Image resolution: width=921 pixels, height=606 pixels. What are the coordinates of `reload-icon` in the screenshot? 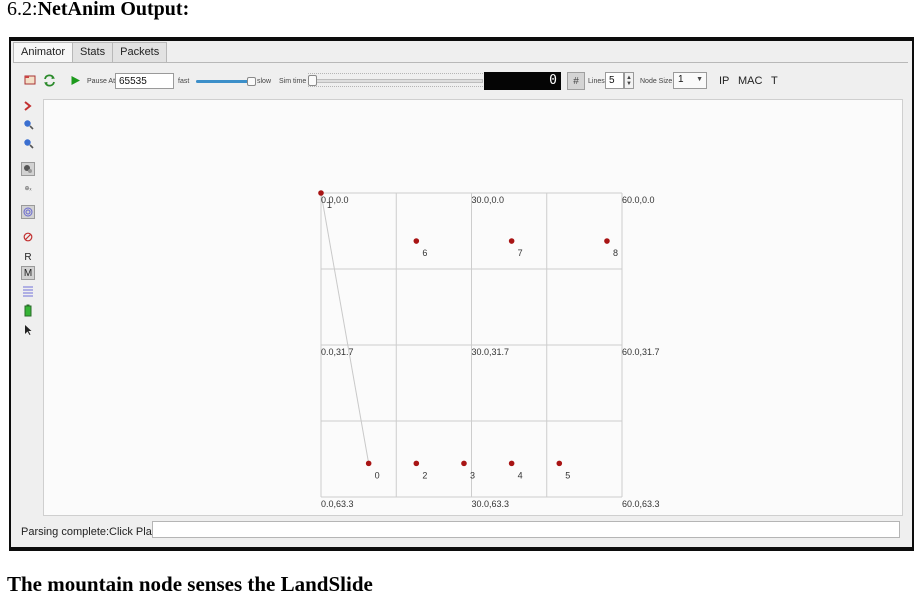 It's located at (49, 80).